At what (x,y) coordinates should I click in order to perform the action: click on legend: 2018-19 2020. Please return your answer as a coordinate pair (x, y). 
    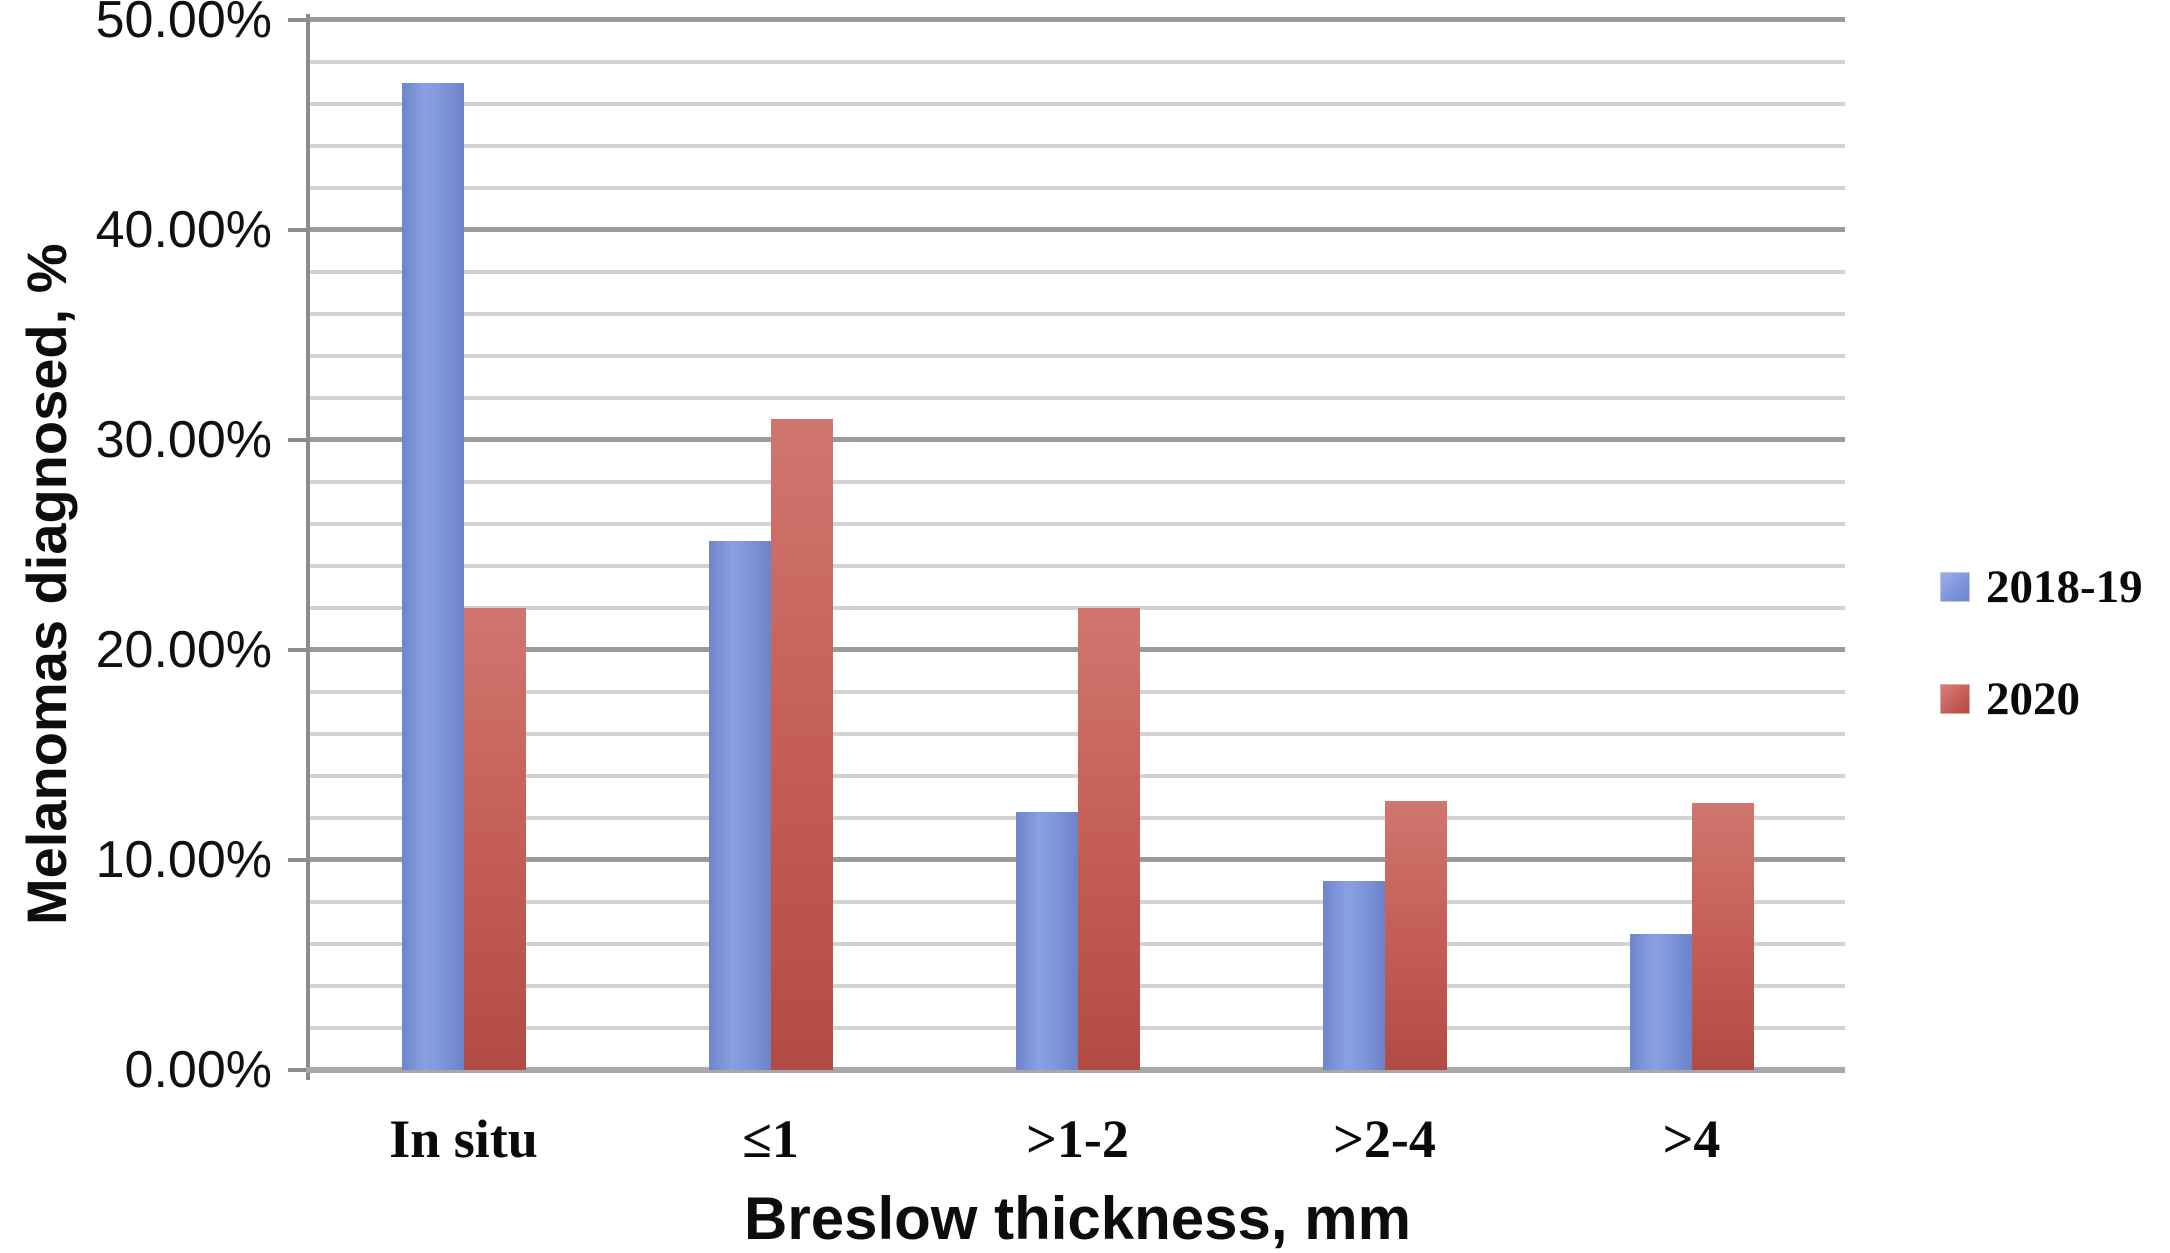
    Looking at the image, I should click on (2041, 643).